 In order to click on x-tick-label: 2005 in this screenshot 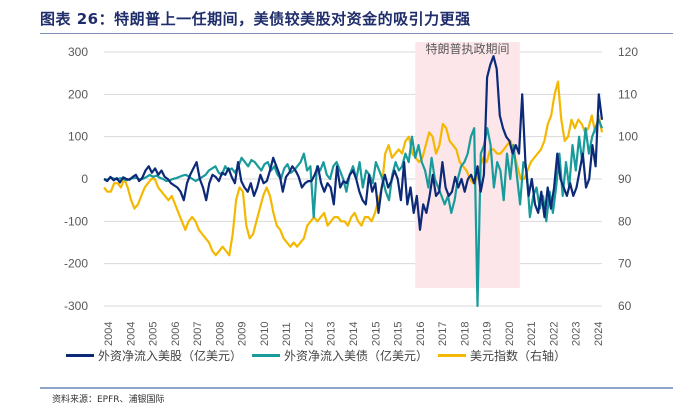, I will do `click(154, 334)`.